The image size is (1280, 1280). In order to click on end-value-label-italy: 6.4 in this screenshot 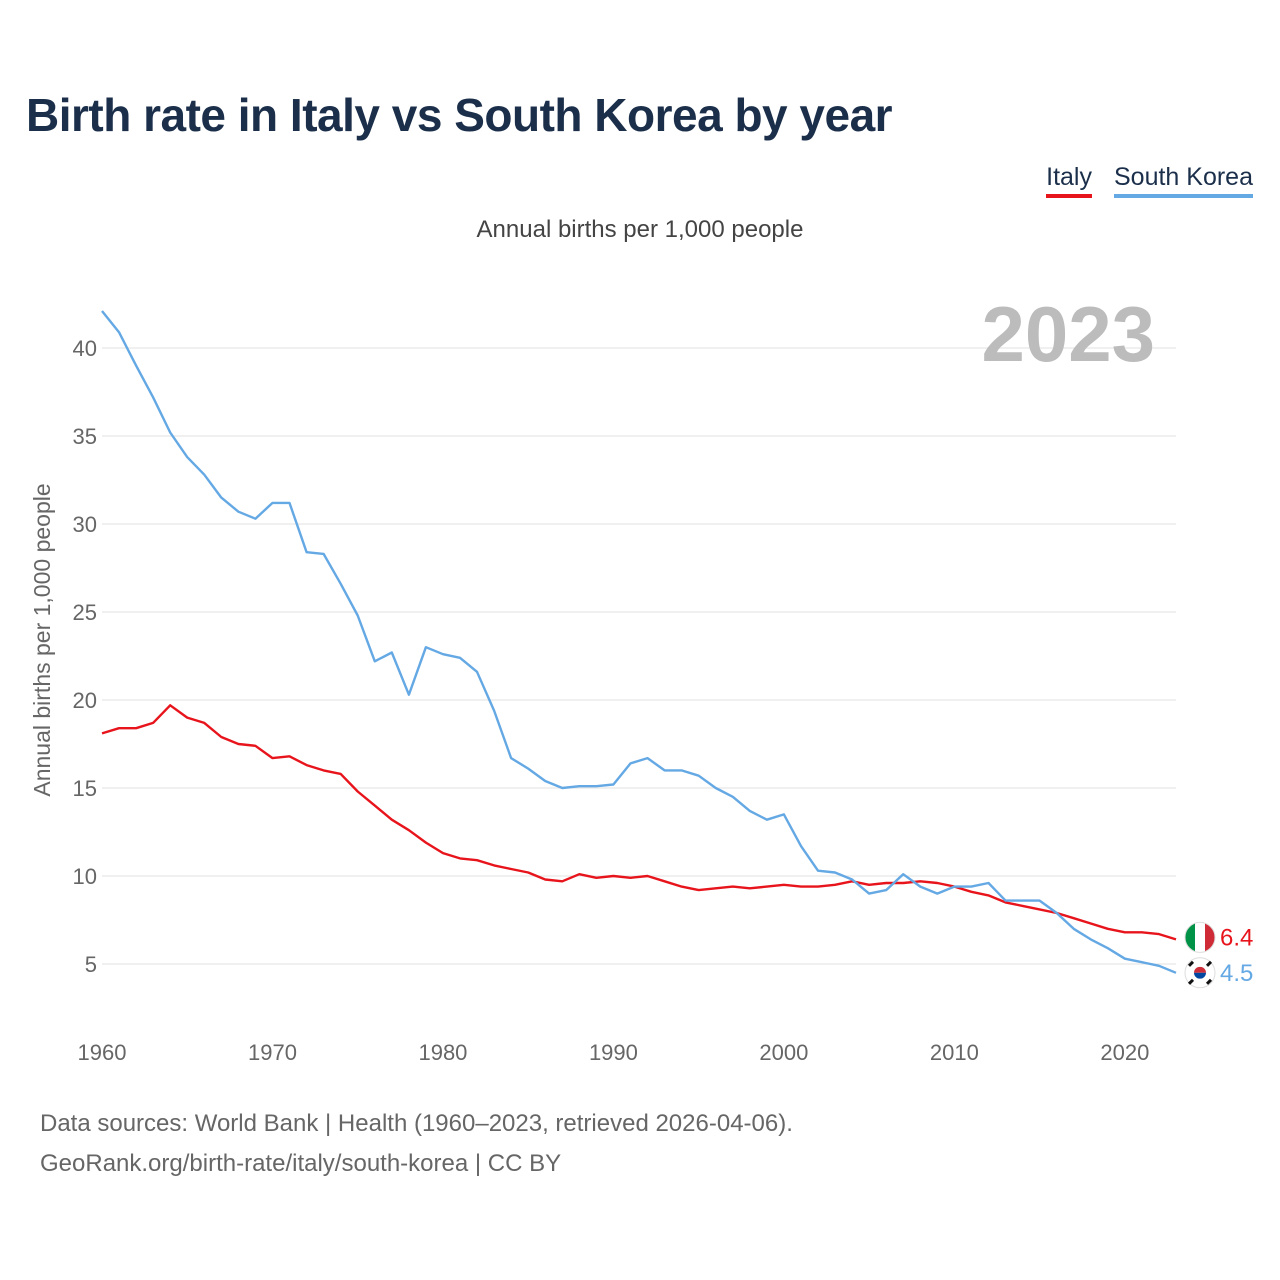, I will do `click(1236, 937)`.